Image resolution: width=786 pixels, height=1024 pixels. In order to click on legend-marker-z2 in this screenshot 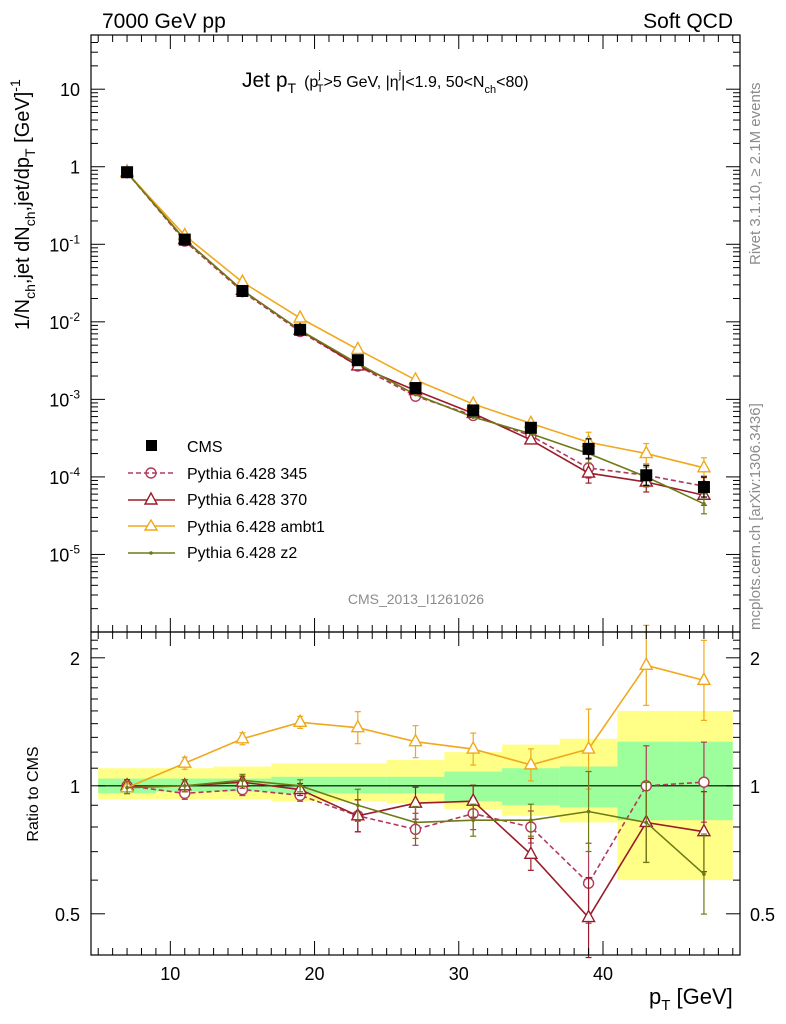, I will do `click(151, 553)`.